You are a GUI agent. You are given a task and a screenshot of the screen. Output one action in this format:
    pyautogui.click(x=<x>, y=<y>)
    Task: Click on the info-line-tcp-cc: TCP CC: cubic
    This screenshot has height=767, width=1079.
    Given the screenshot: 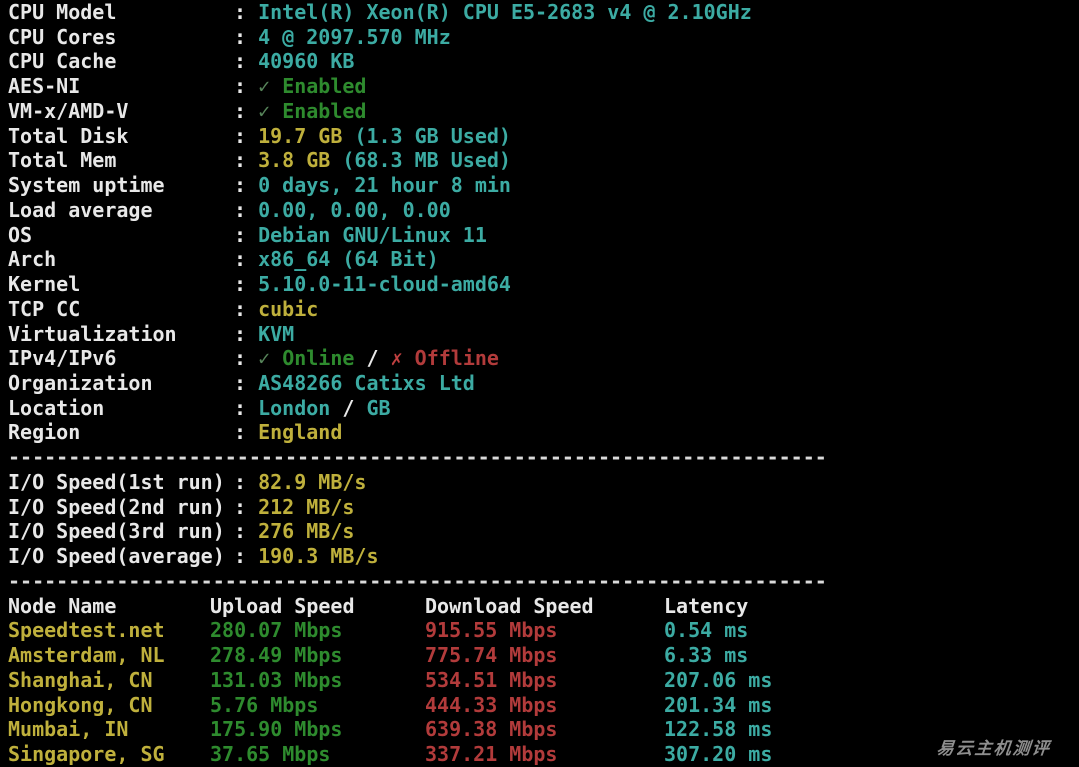 What is the action you would take?
    pyautogui.click(x=163, y=308)
    